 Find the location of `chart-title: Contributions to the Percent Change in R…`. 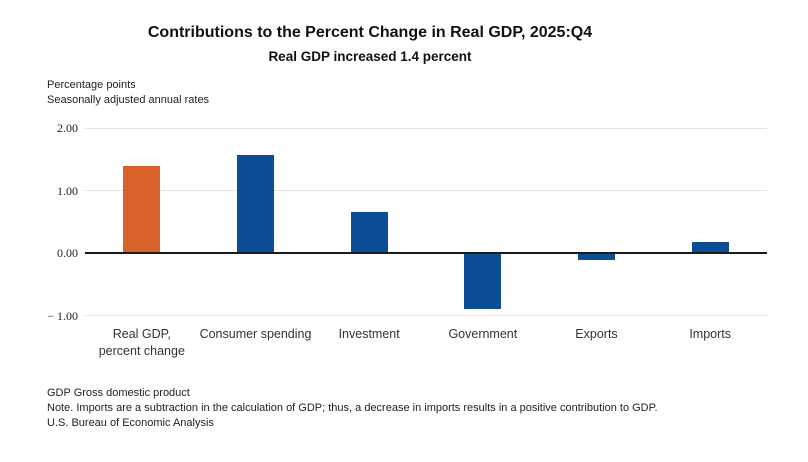

chart-title: Contributions to the Percent Change in R… is located at coordinates (370, 32).